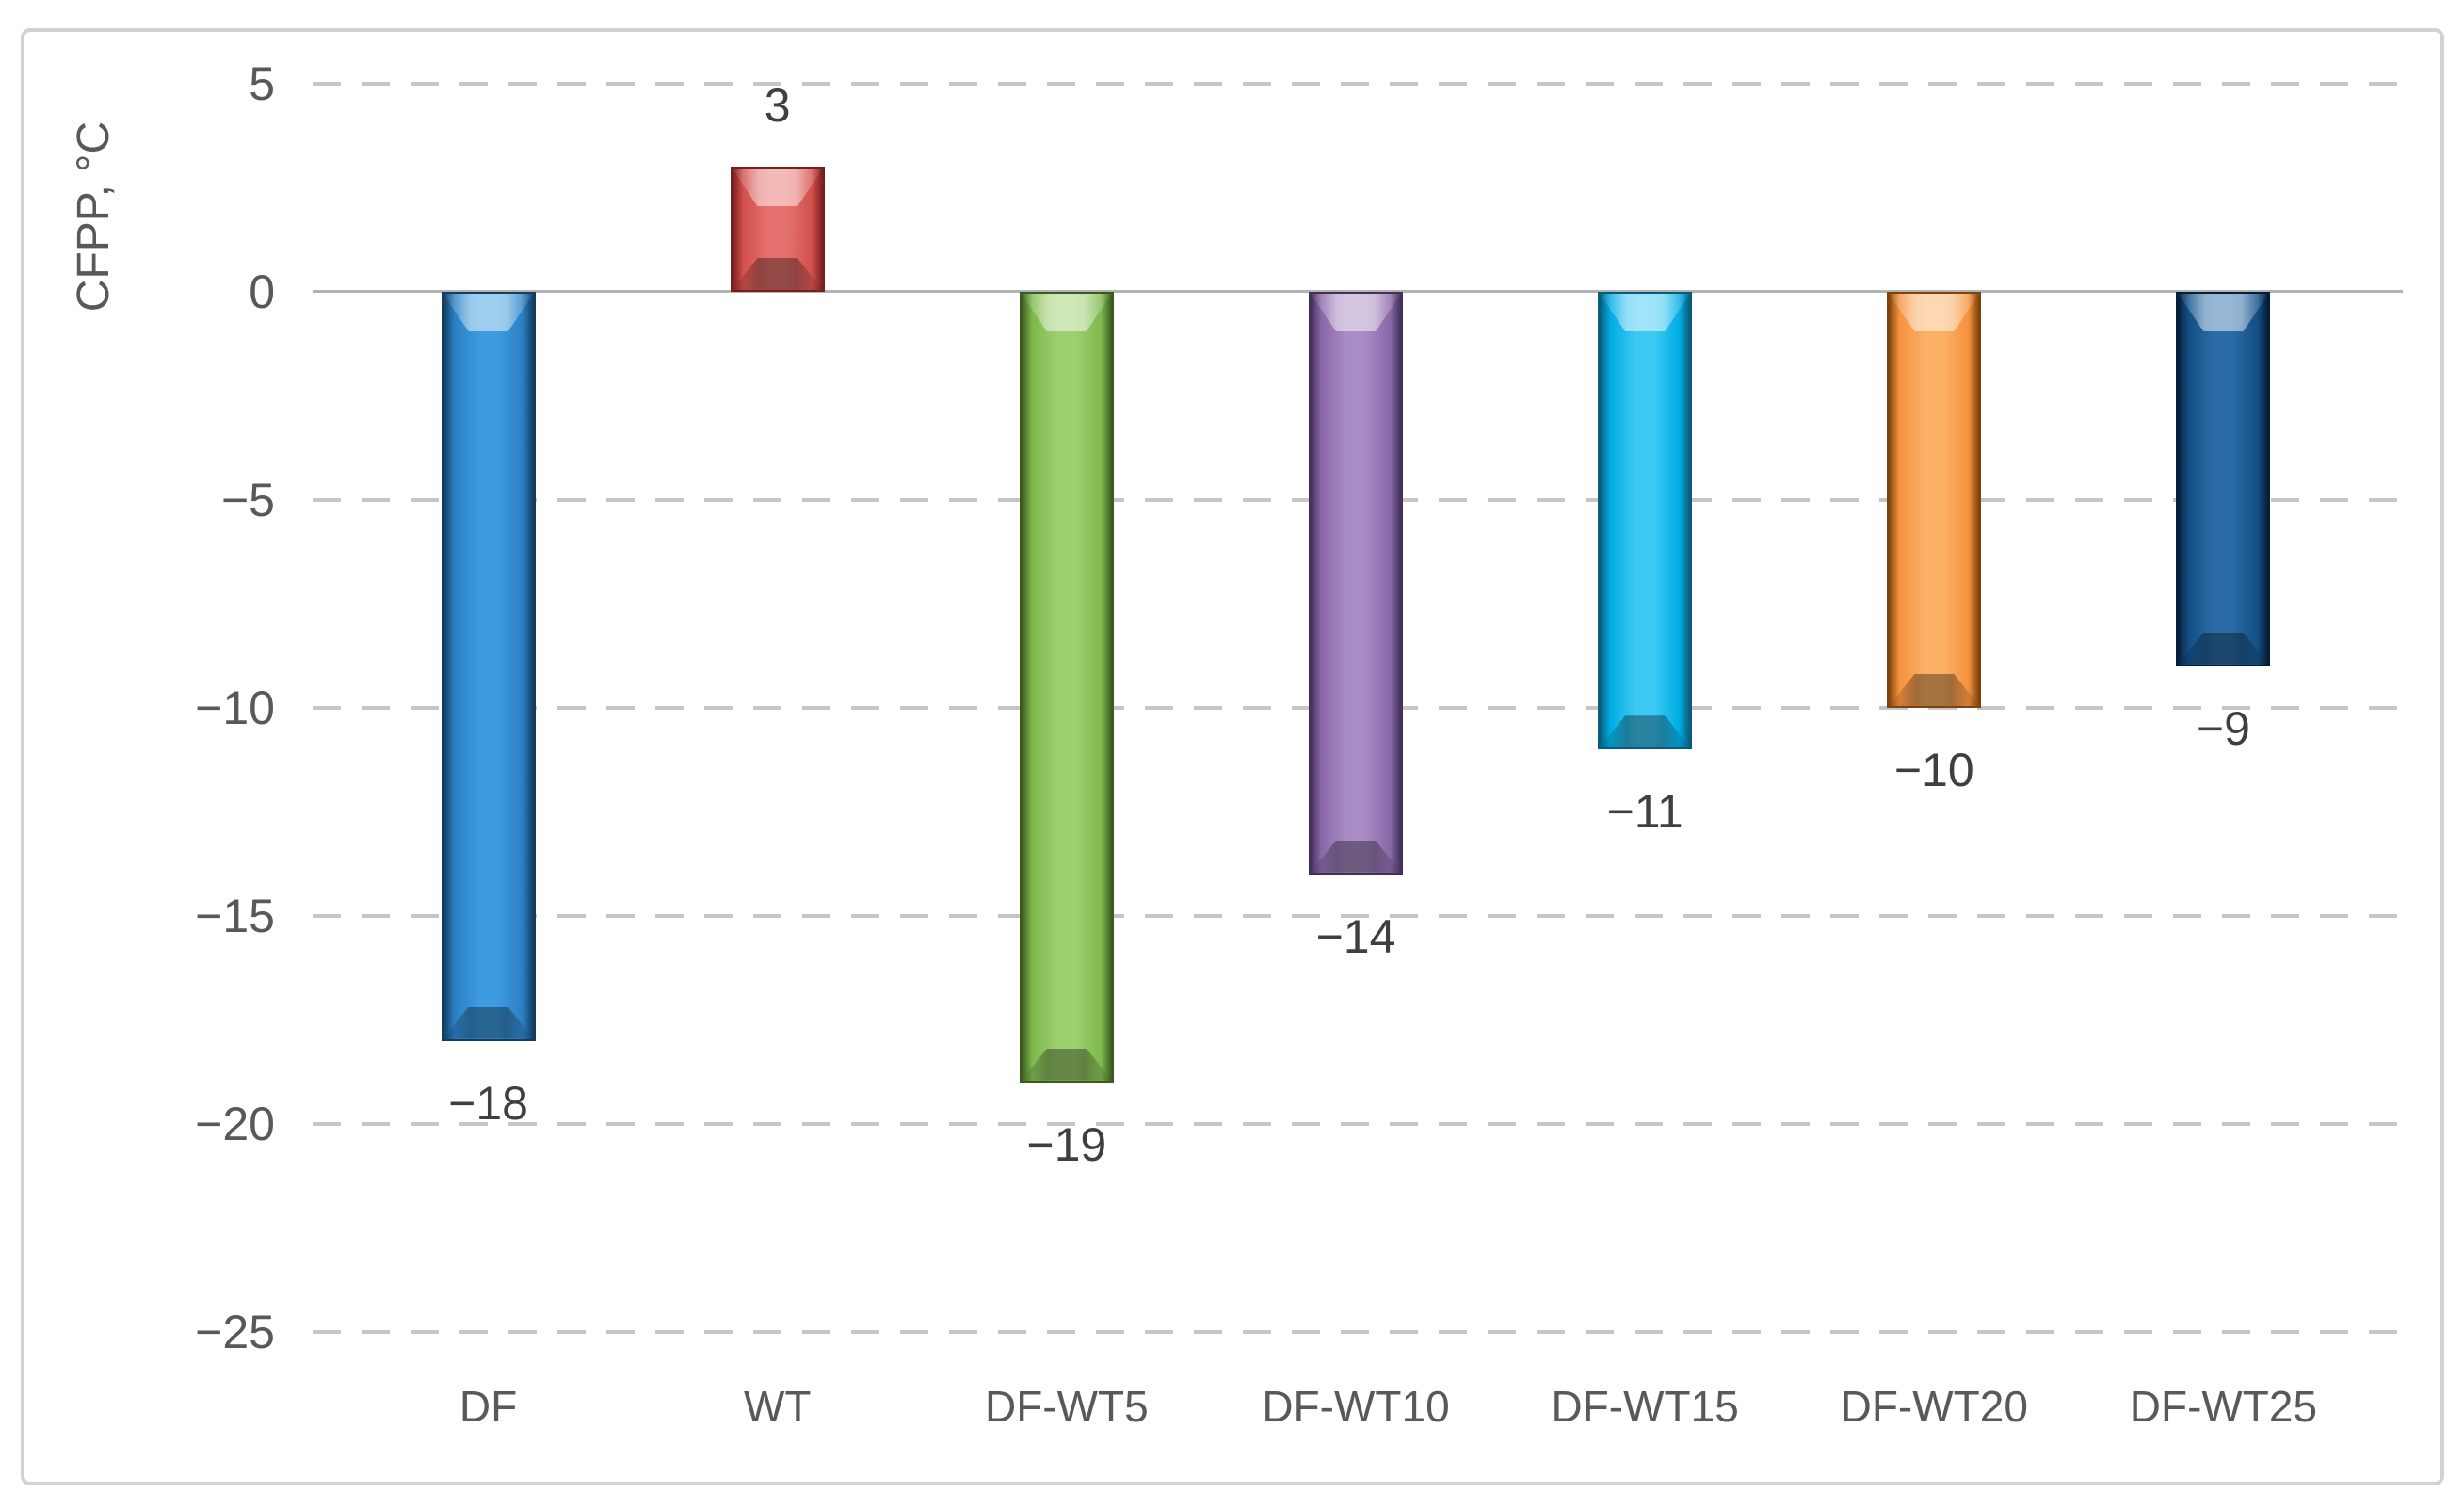 The width and height of the screenshot is (2464, 1509). I want to click on y-tick-label: 5, so click(262, 83).